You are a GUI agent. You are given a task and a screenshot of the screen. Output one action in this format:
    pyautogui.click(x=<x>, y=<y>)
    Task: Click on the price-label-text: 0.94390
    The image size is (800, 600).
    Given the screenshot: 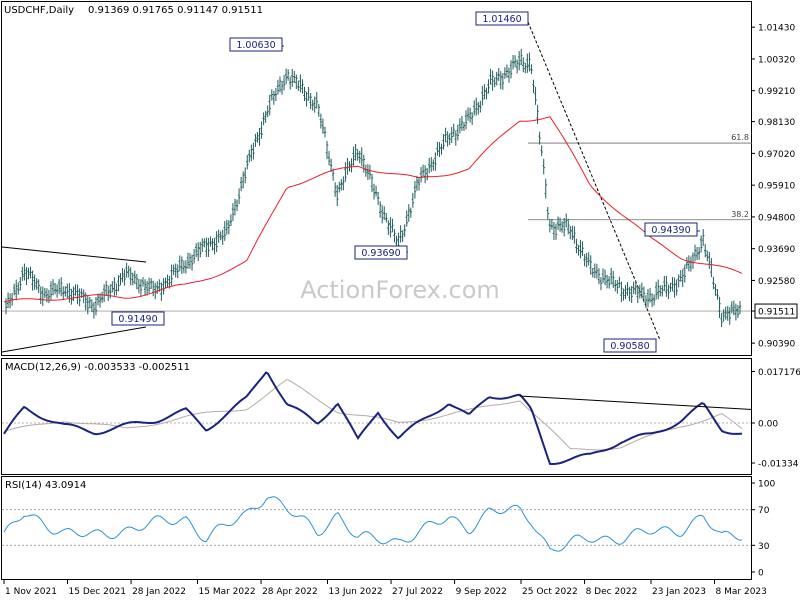 What is the action you would take?
    pyautogui.click(x=670, y=230)
    